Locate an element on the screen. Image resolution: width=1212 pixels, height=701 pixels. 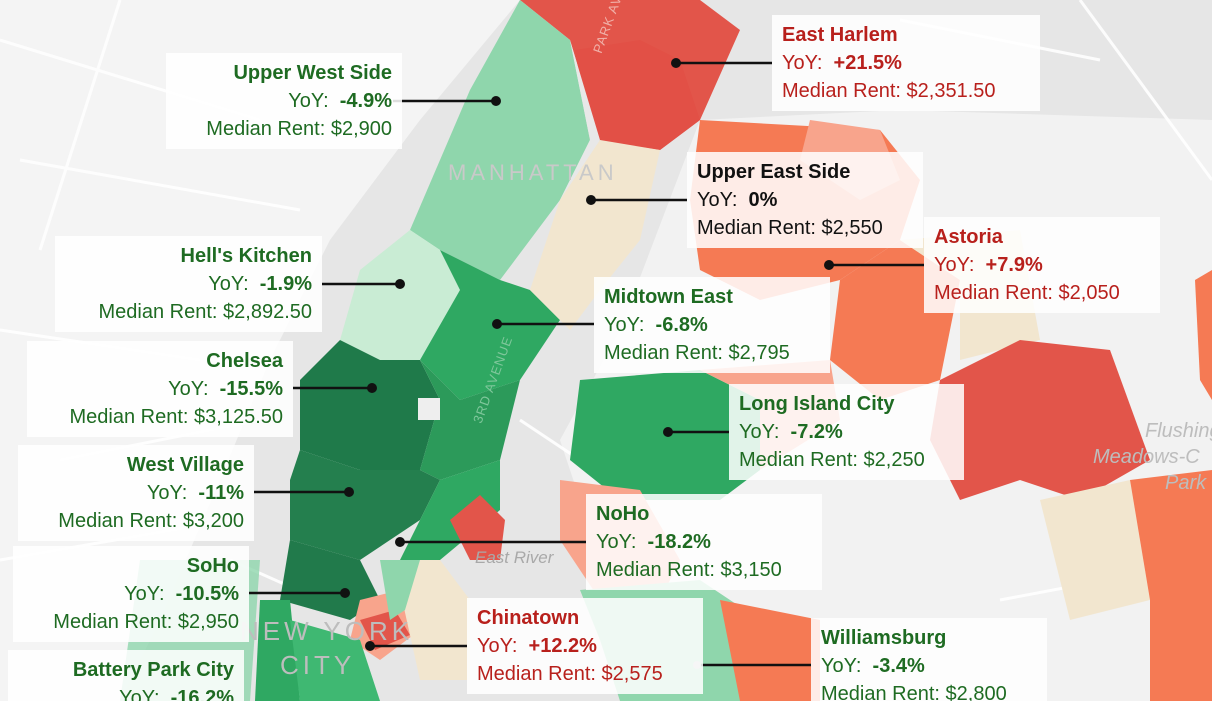
area-bushwick is located at coordinates (770, 650).